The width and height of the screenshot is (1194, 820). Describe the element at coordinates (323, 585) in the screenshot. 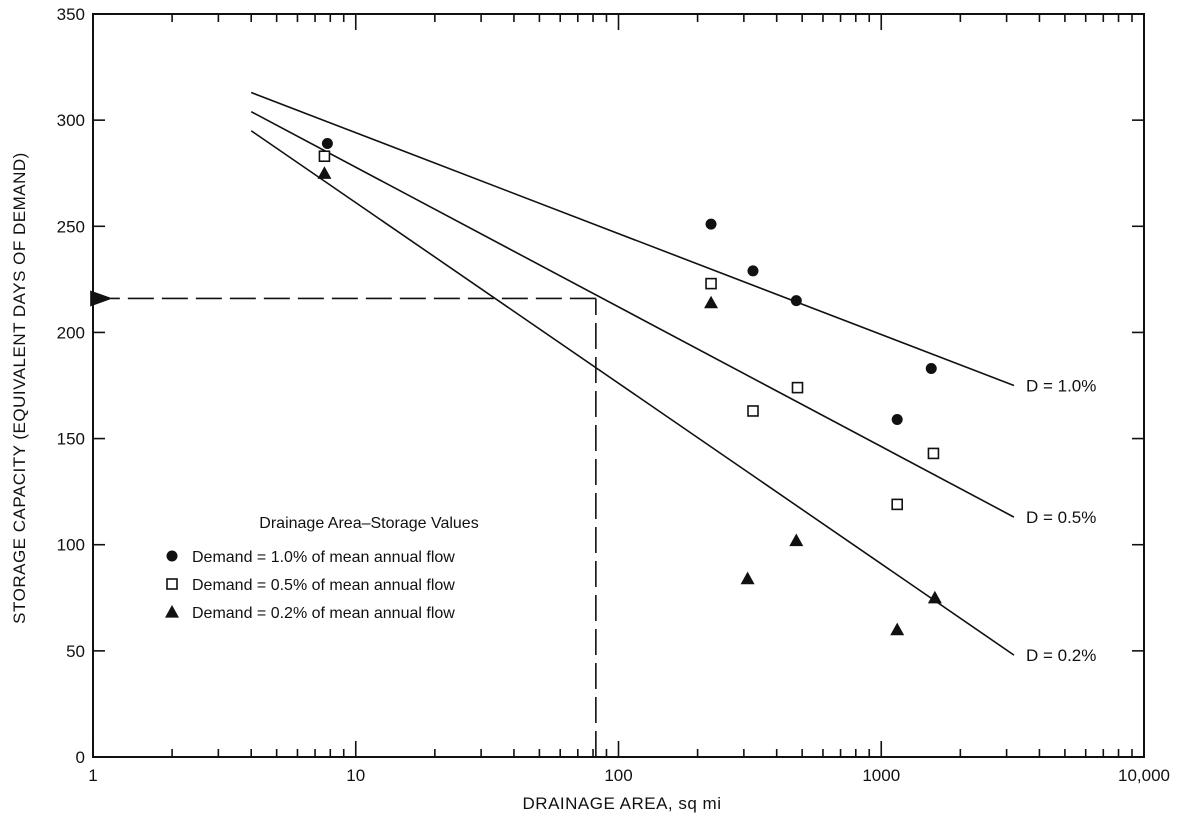

I see `legend-entry-label: Demand = 0.5% of mean annual flow` at that location.